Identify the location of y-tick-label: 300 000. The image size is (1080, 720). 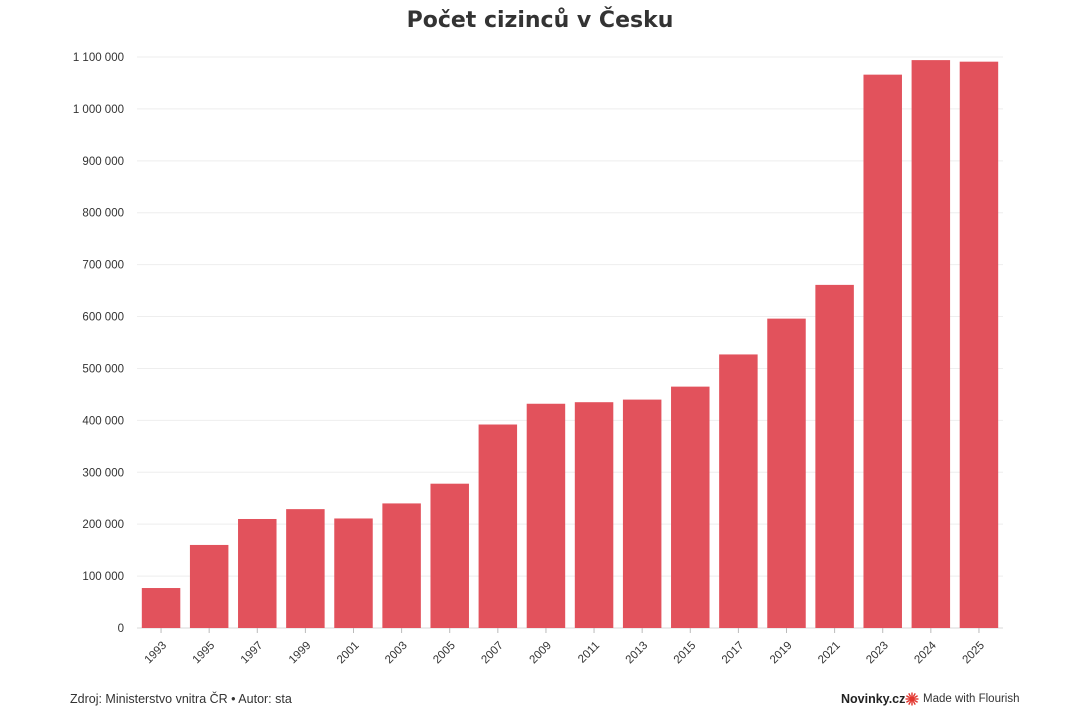
(103, 473).